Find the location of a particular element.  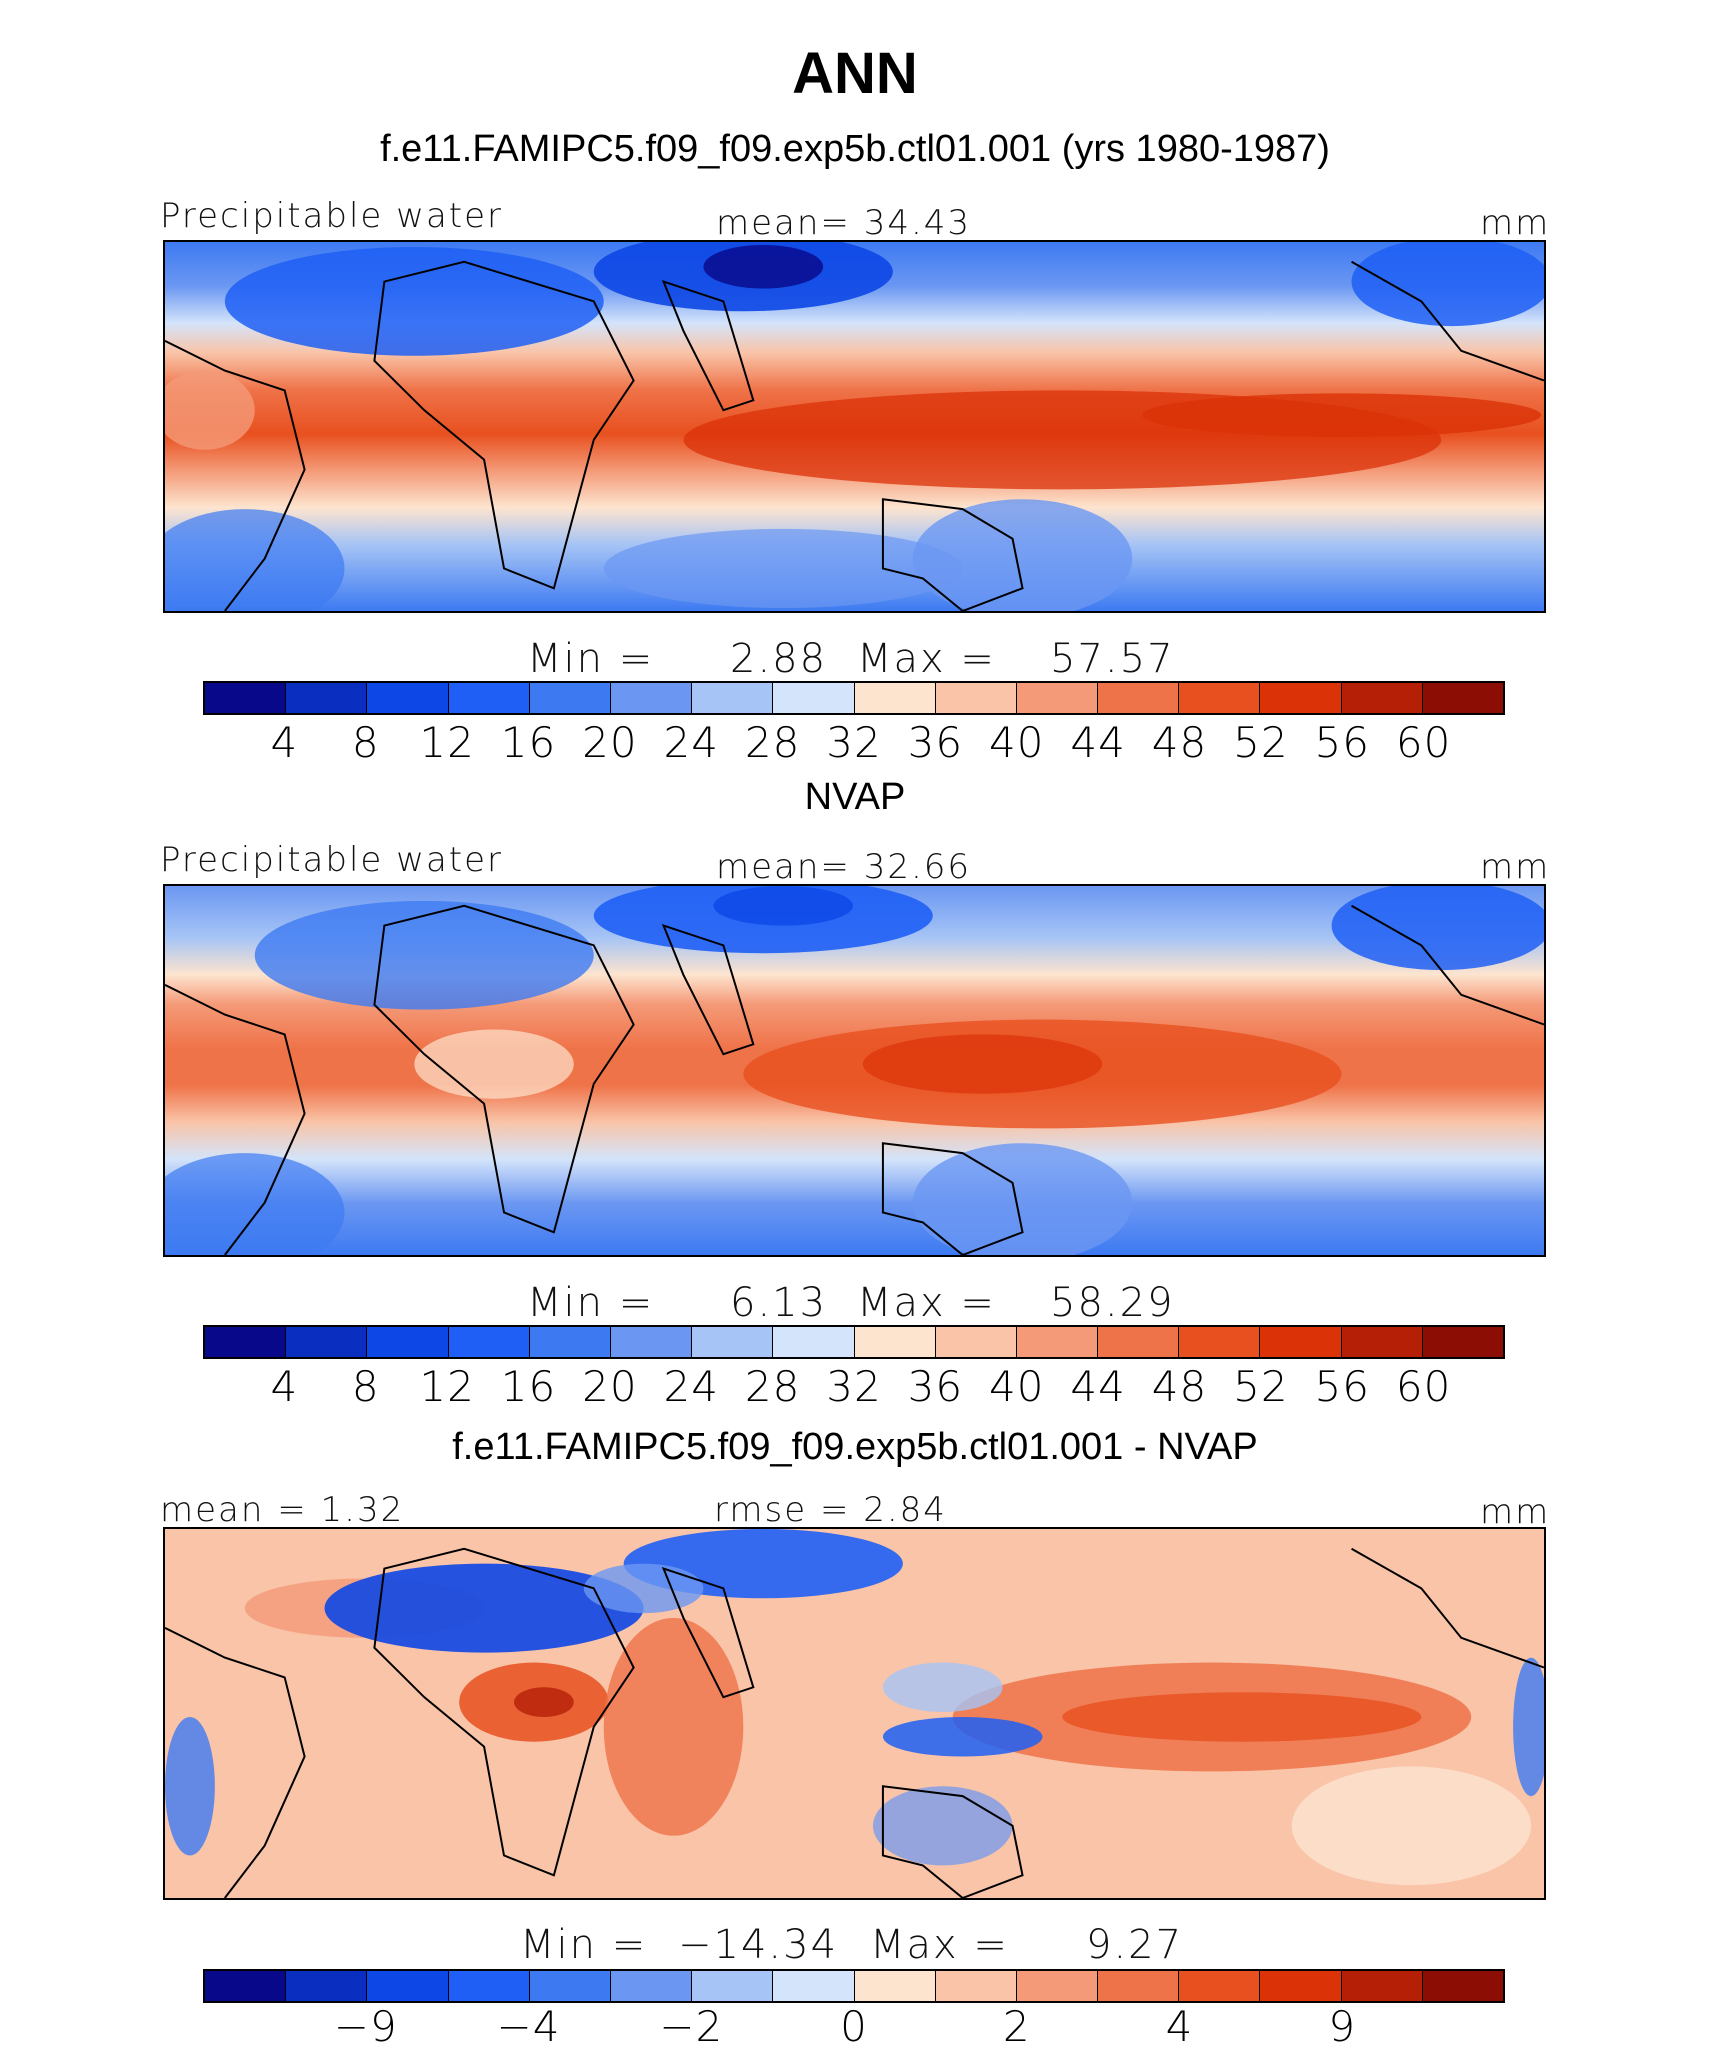

panel-obs-units: mm is located at coordinates (1515, 867).